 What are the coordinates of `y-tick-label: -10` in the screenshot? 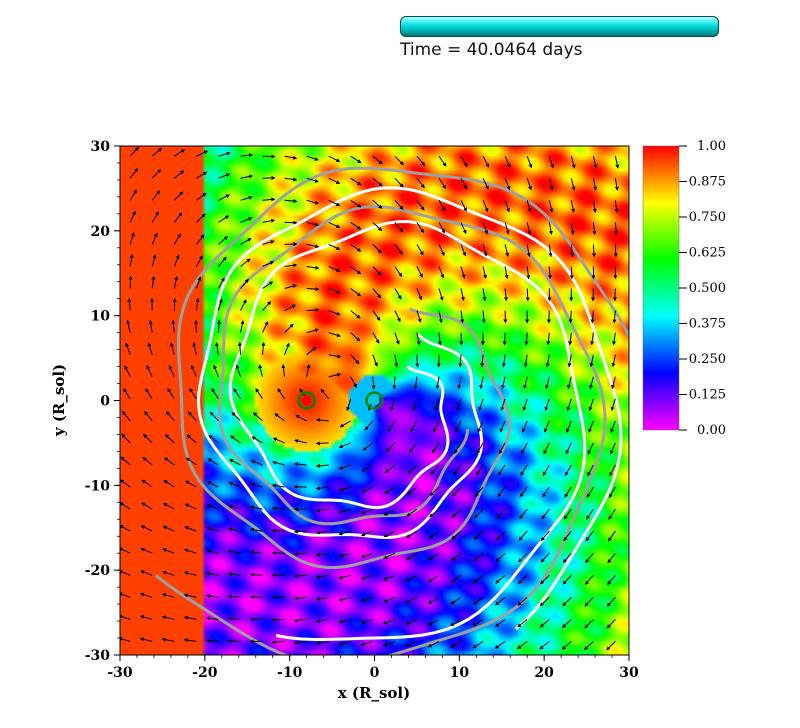 It's located at (98, 486).